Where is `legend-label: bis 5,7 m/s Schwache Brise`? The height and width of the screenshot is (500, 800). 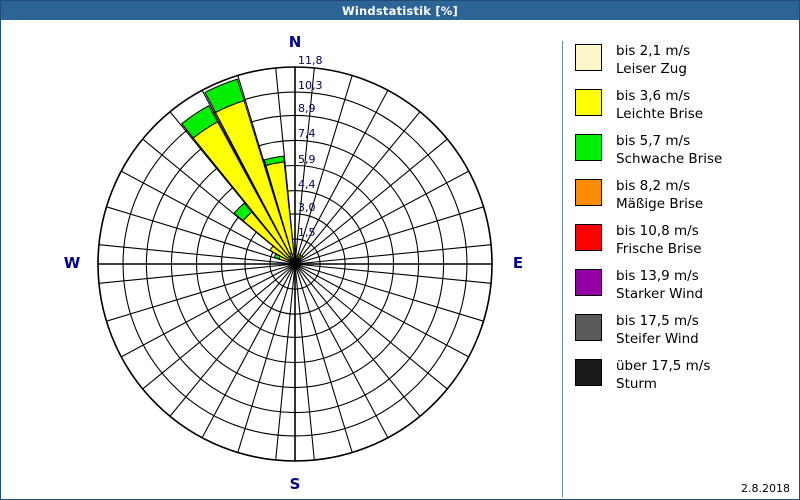 legend-label: bis 5,7 m/s Schwache Brise is located at coordinates (669, 150).